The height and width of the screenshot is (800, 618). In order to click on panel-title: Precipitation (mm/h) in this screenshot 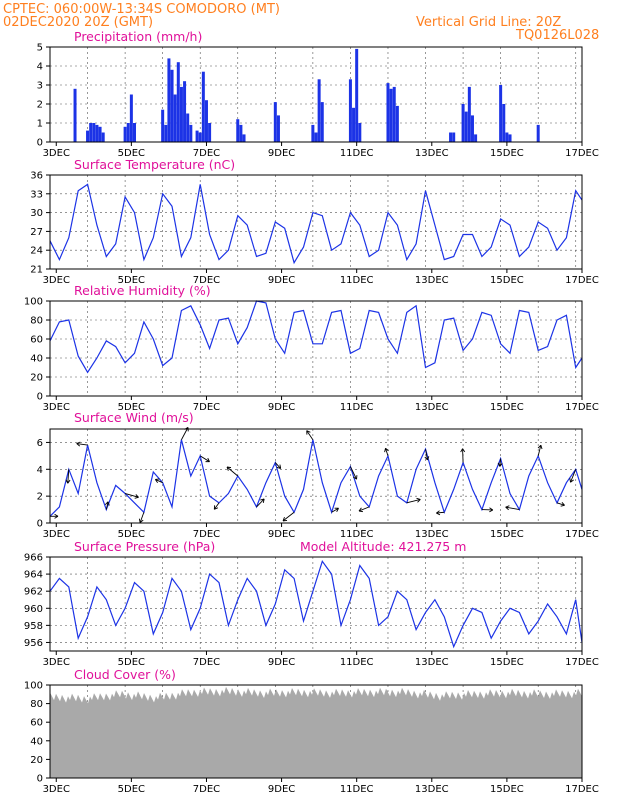, I will do `click(138, 36)`.